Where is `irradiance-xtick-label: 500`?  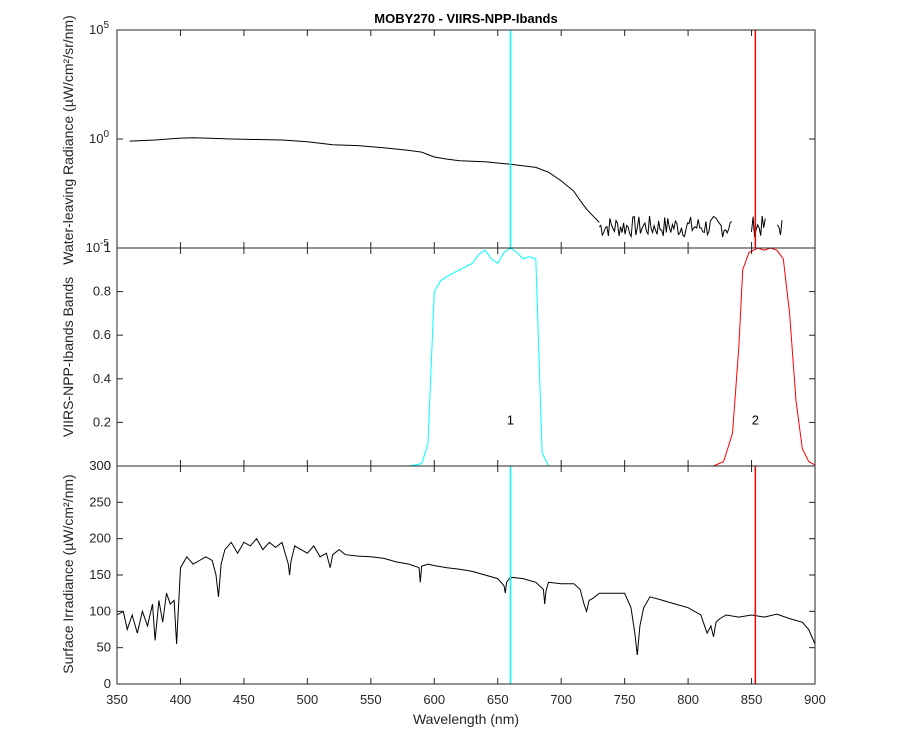
irradiance-xtick-label: 500 is located at coordinates (308, 699).